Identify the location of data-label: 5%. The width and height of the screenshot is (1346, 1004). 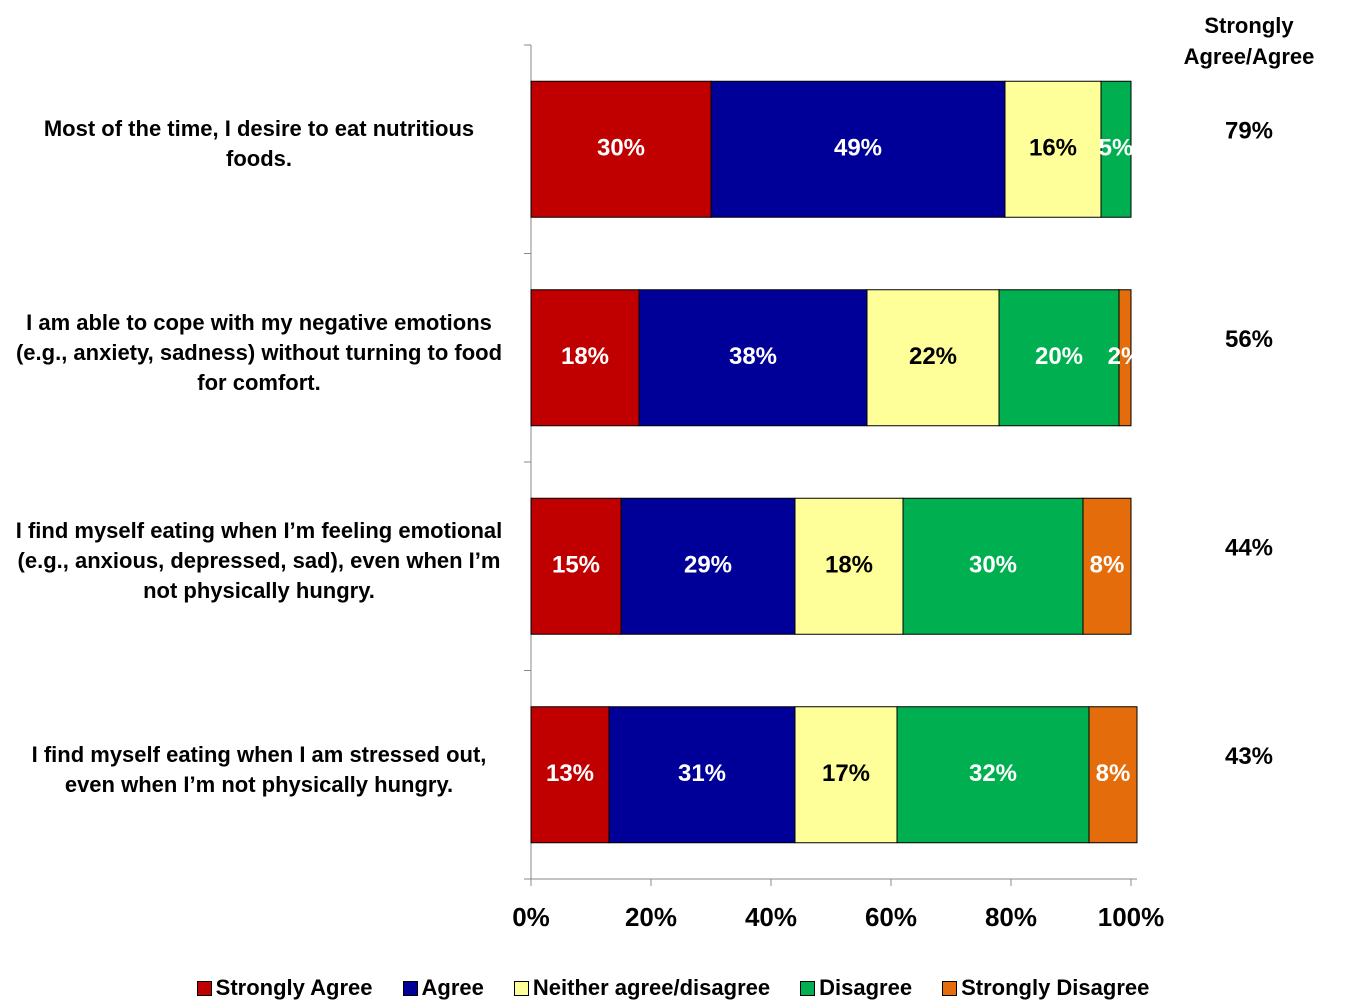
(1116, 148).